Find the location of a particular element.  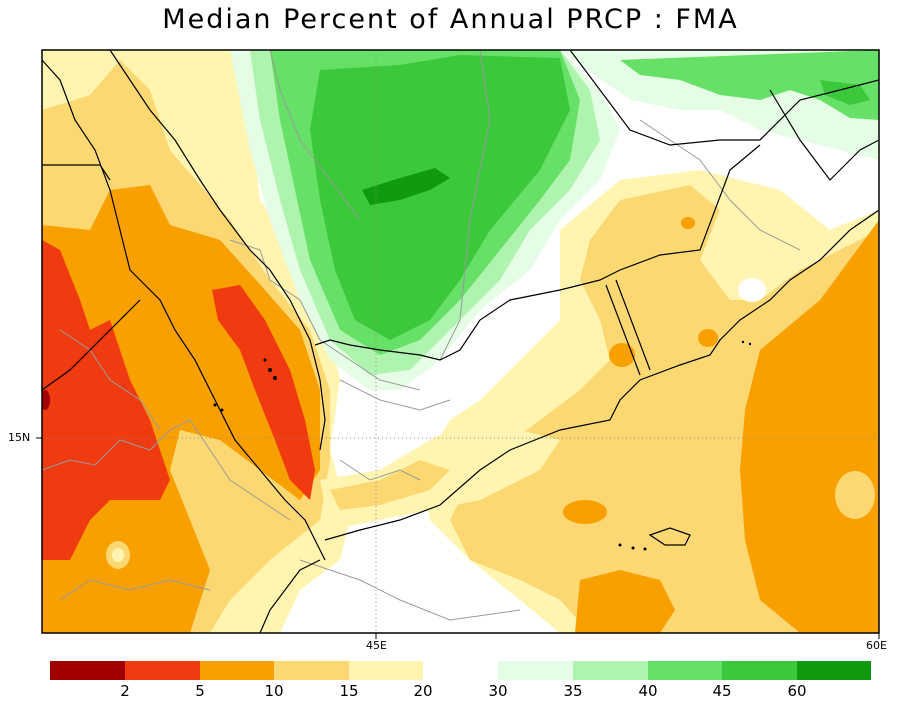

map-title: Median Percent of Annual PRCP : FMA is located at coordinates (450, 19).